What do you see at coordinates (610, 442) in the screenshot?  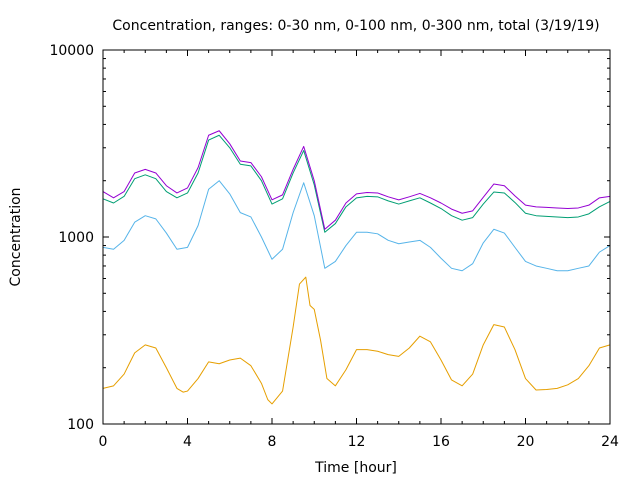 I see `x-tick-label: 24` at bounding box center [610, 442].